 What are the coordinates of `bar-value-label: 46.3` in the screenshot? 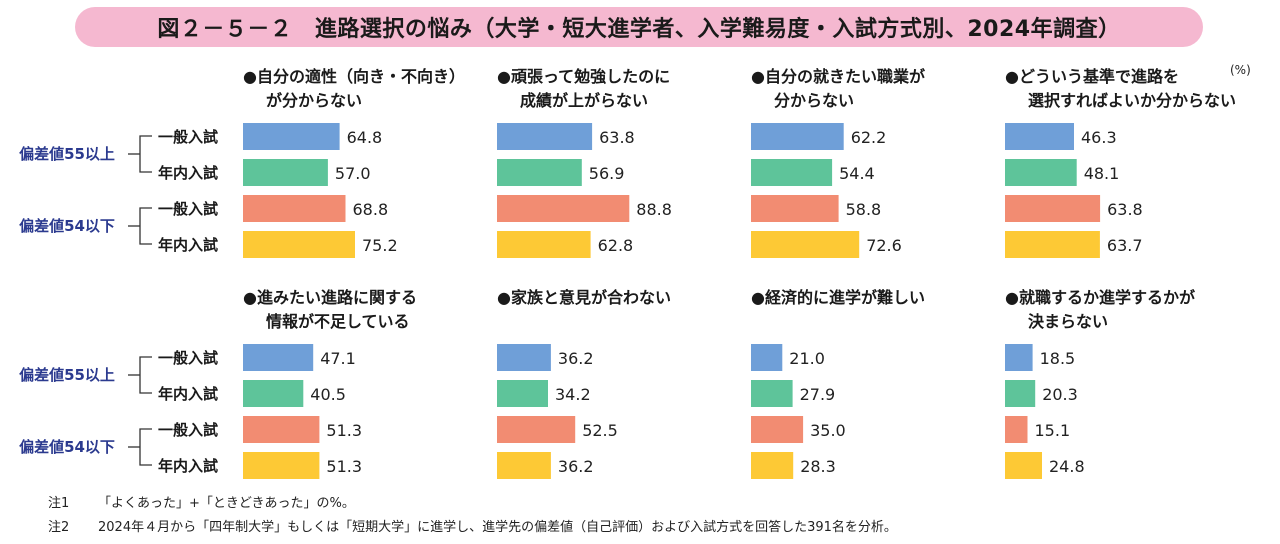 It's located at (1099, 137).